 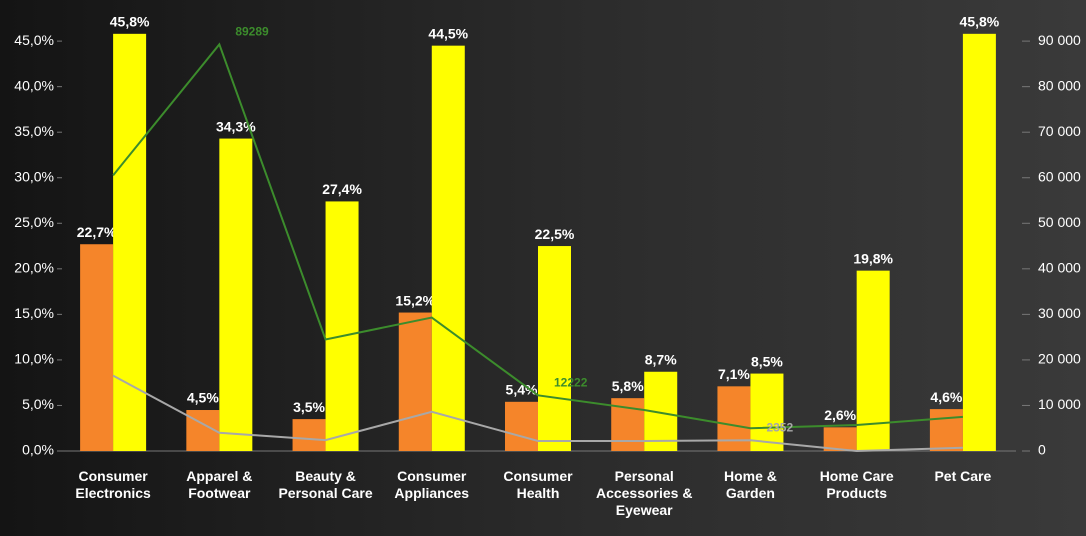 What do you see at coordinates (97, 232) in the screenshot?
I see `value-label: 22,7%` at bounding box center [97, 232].